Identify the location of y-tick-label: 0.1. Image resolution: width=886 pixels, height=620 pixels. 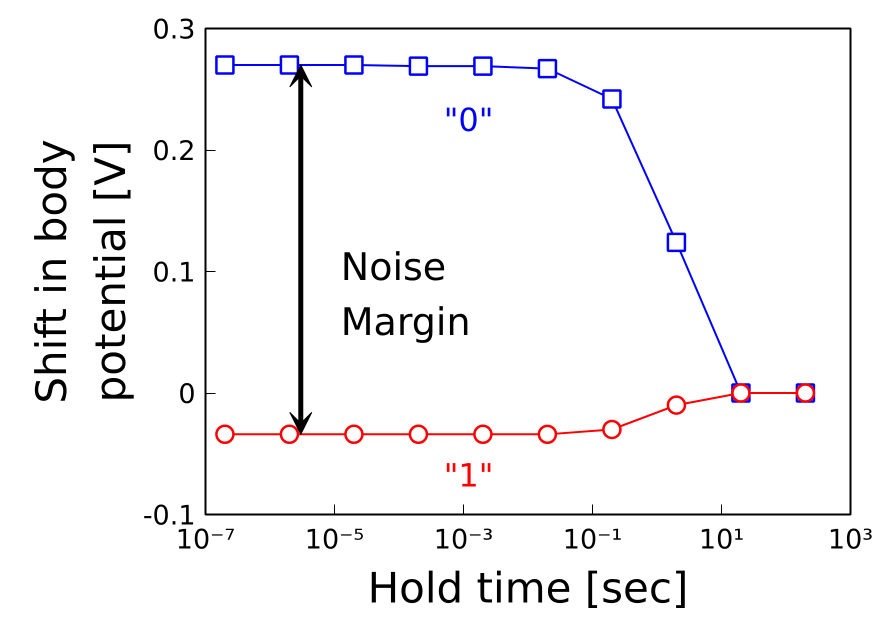
(174, 273).